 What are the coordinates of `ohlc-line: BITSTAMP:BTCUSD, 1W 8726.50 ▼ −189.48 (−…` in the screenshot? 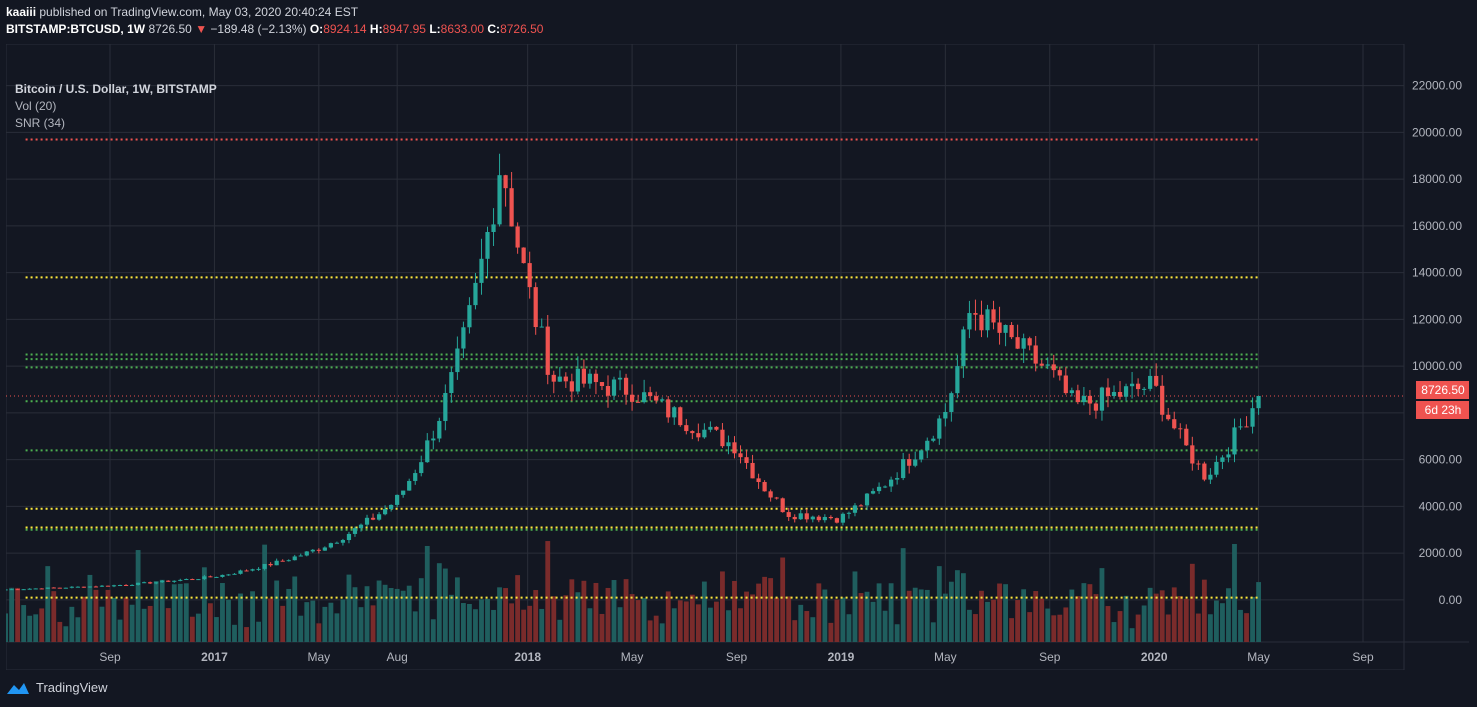 It's located at (274, 29).